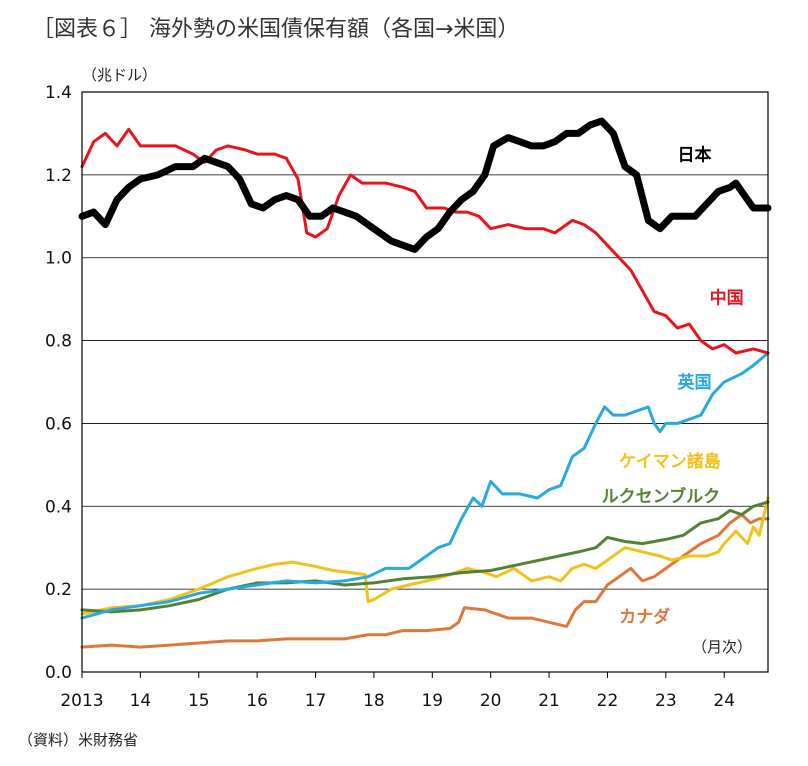 The height and width of the screenshot is (766, 808). Describe the element at coordinates (58, 93) in the screenshot. I see `y-tick-label: 1.4` at that location.